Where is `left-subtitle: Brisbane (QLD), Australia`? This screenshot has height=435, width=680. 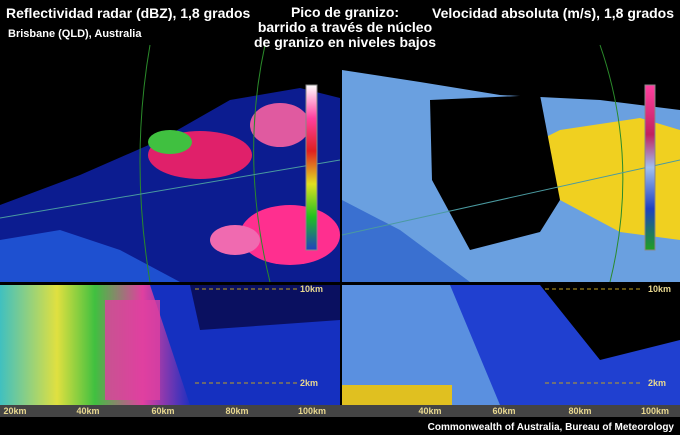 left-subtitle: Brisbane (QLD), Australia is located at coordinates (75, 34).